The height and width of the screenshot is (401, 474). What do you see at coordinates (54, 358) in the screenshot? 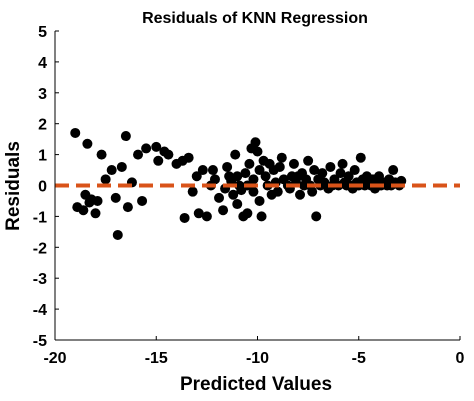
I see `x-tick-label: -20` at bounding box center [54, 358].